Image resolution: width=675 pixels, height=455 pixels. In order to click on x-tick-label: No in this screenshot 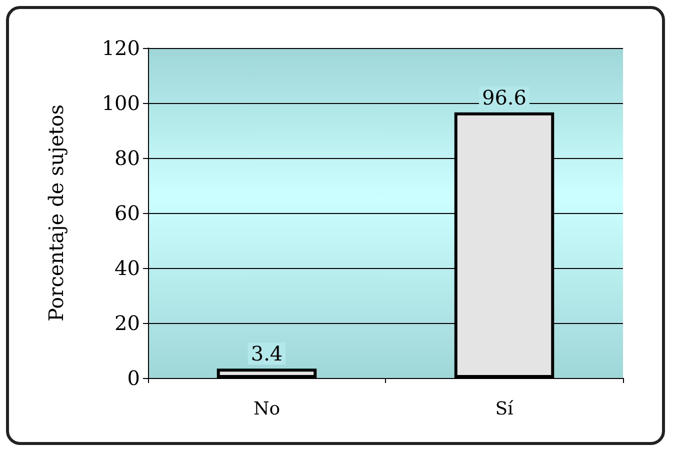, I will do `click(266, 409)`.